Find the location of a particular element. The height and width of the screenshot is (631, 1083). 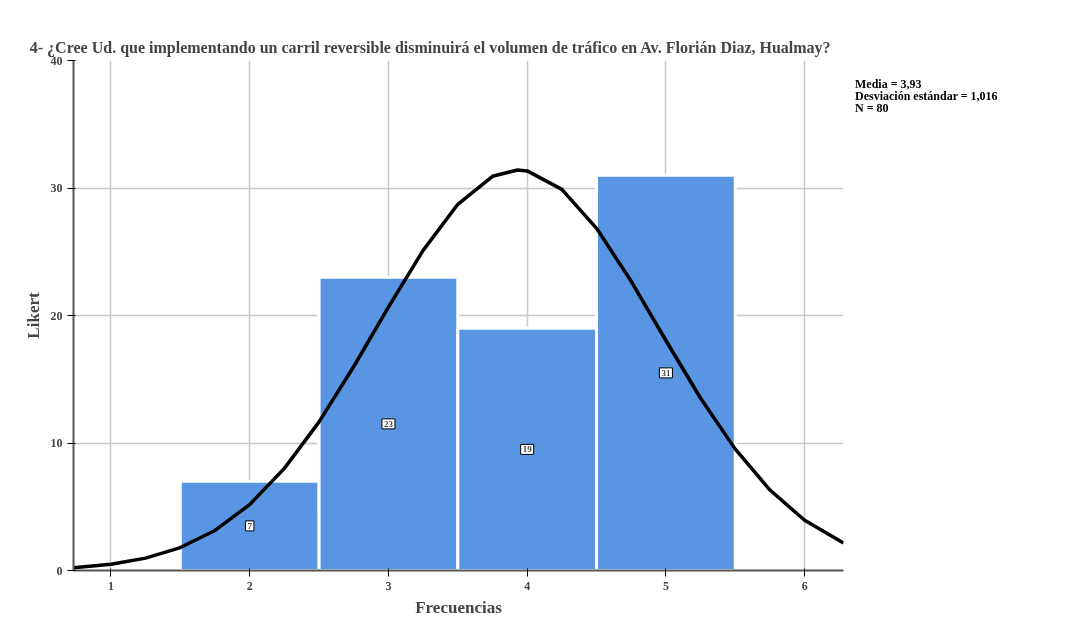

data-label: 23 is located at coordinates (388, 423).